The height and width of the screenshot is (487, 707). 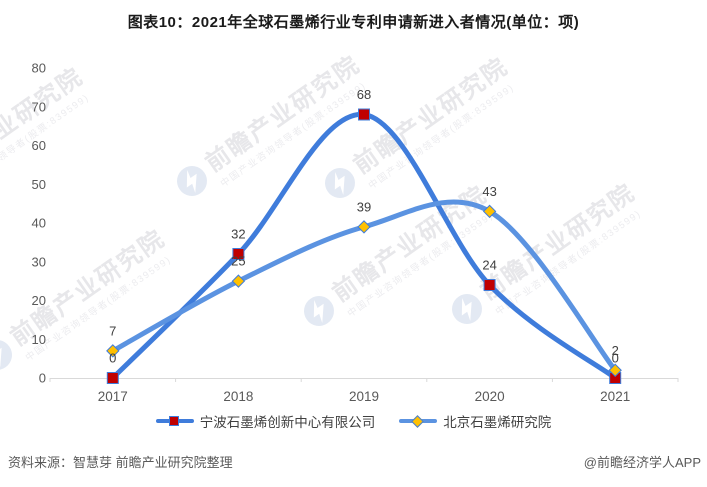 What do you see at coordinates (615, 350) in the screenshot?
I see `data-label: 2` at bounding box center [615, 350].